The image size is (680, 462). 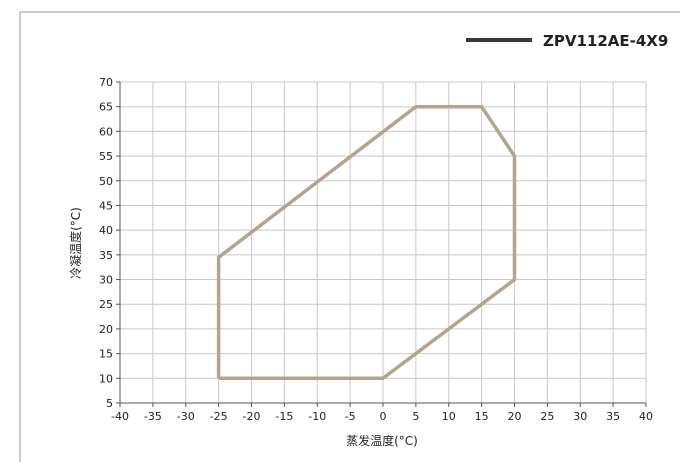 I want to click on x-tick-label: 30, so click(x=580, y=416).